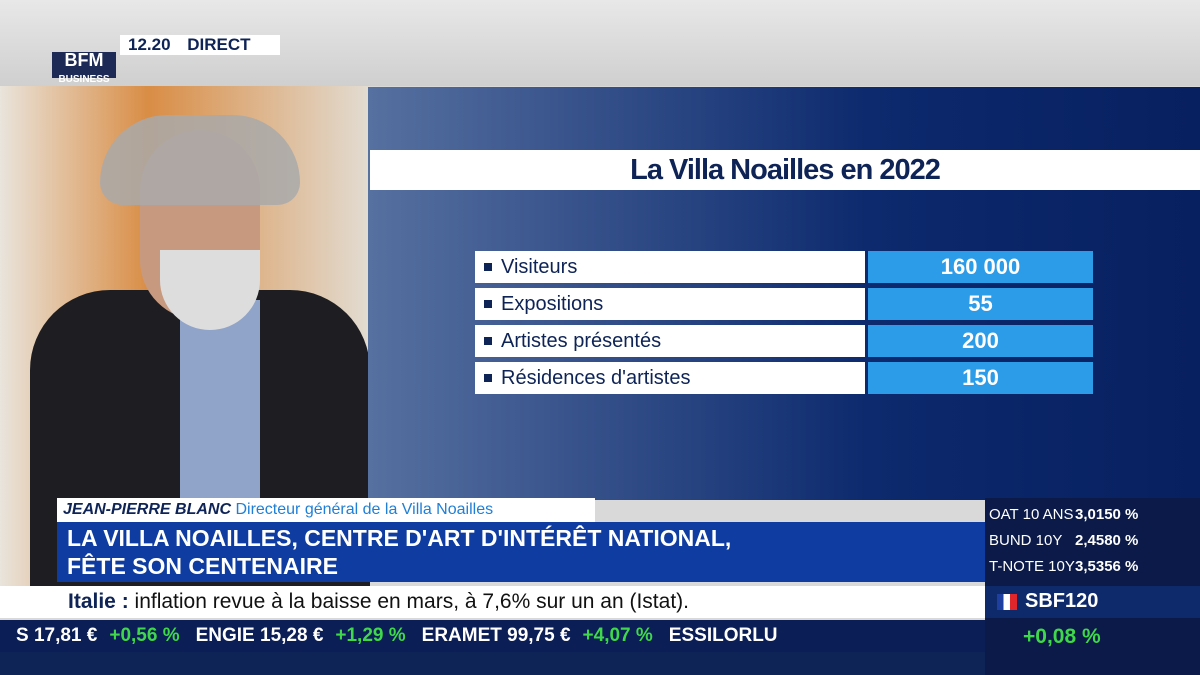 The height and width of the screenshot is (675, 1200). I want to click on logo-sub: BUSINESS, so click(84, 79).